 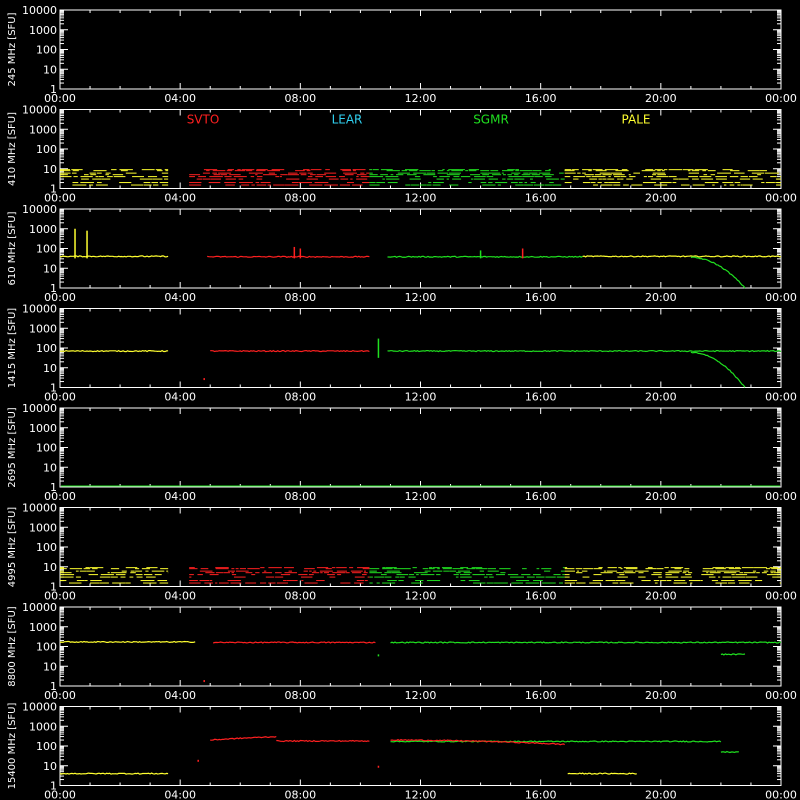 I want to click on panel-y-label: 4995 MHz [SFU], so click(x=12, y=547).